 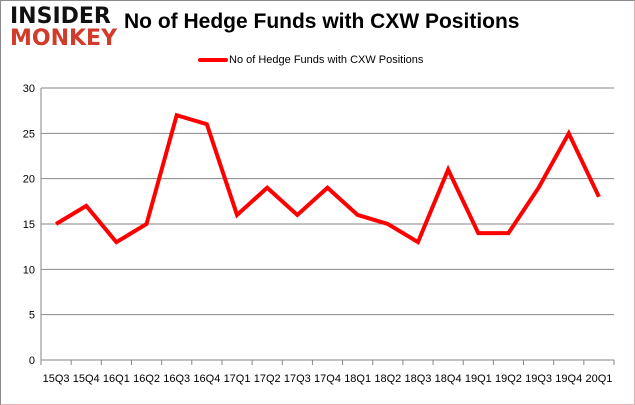 I want to click on x-tick-label: 15Q4, so click(x=86, y=379).